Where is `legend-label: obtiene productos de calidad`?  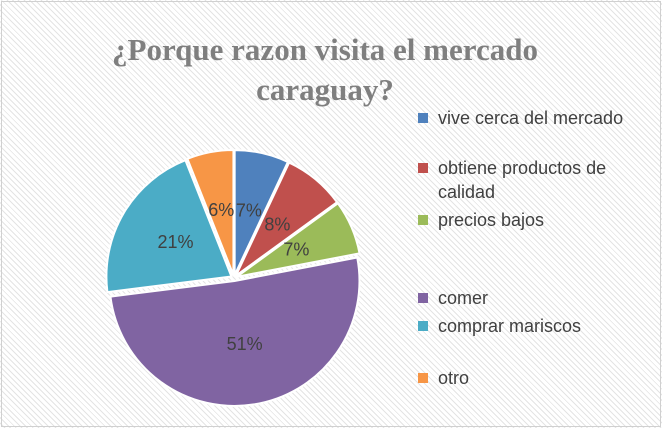
legend-label: obtiene productos de calidad is located at coordinates (522, 180).